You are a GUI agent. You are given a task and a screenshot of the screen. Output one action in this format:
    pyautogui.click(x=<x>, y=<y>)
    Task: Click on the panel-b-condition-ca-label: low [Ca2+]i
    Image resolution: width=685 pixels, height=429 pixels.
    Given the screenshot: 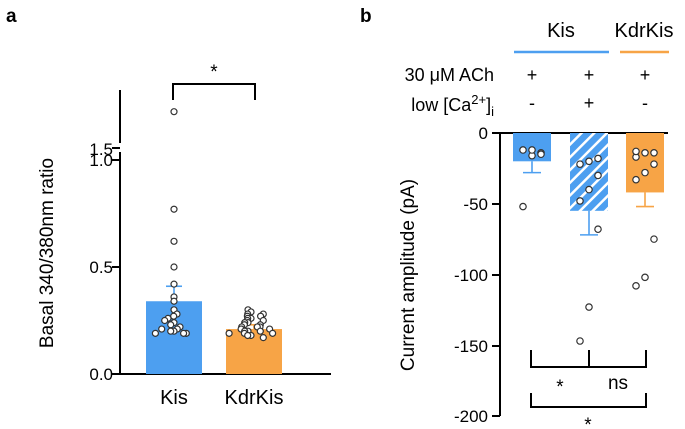 What is the action you would take?
    pyautogui.click(x=452, y=105)
    